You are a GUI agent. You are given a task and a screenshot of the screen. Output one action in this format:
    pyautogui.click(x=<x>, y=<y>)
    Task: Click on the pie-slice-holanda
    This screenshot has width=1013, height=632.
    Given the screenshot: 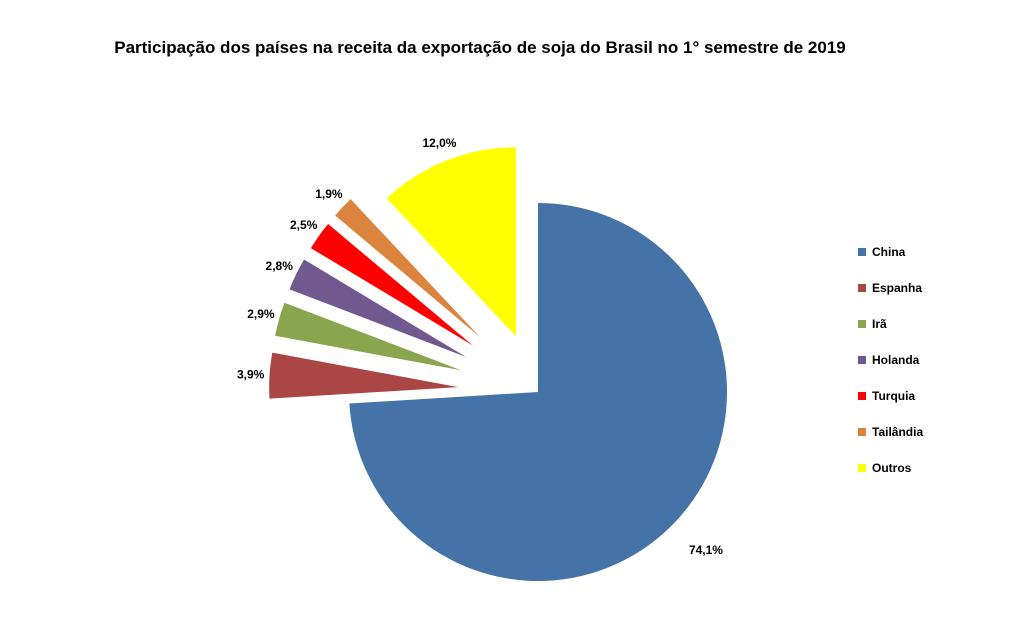 What is the action you would take?
    pyautogui.click(x=378, y=308)
    